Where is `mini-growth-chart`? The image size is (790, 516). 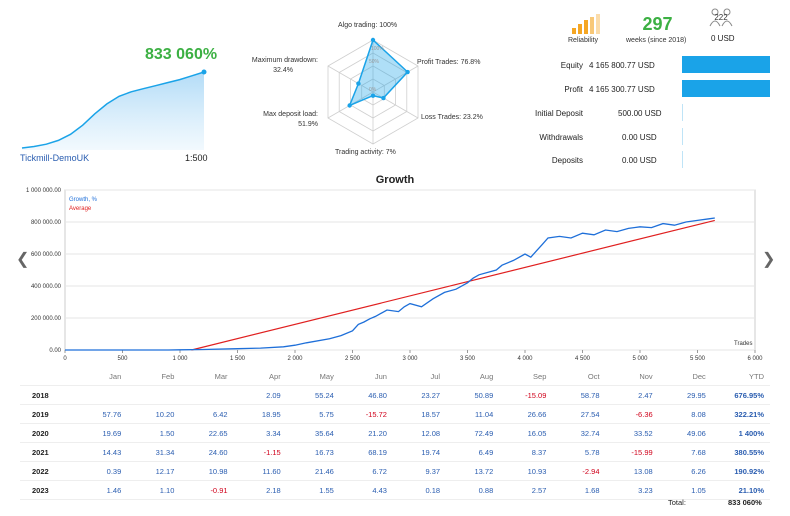 mini-growth-chart is located at coordinates (114, 109).